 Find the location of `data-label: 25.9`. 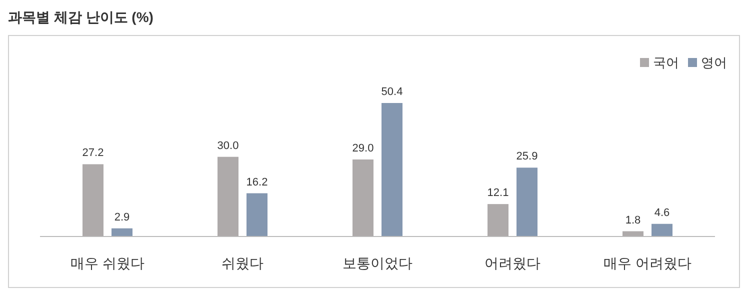

data-label: 25.9 is located at coordinates (527, 156).